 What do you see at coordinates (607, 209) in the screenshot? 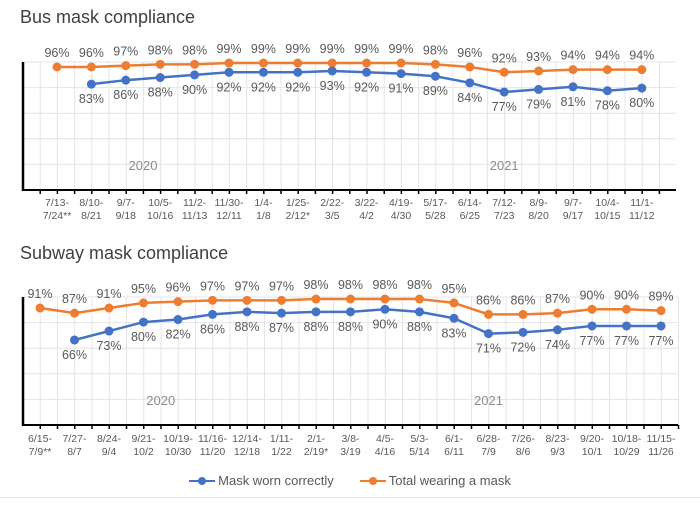
I see `x-tick-label: 10/4-10/15` at bounding box center [607, 209].